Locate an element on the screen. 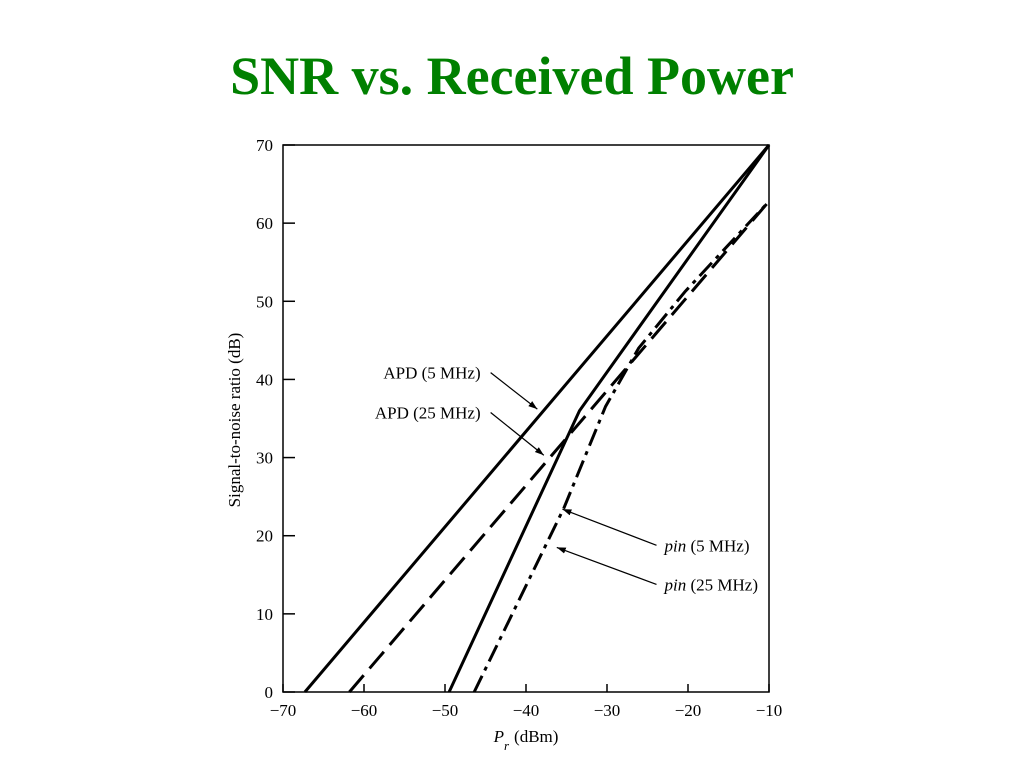  annotation-arrow-pin25 is located at coordinates (606, 565).